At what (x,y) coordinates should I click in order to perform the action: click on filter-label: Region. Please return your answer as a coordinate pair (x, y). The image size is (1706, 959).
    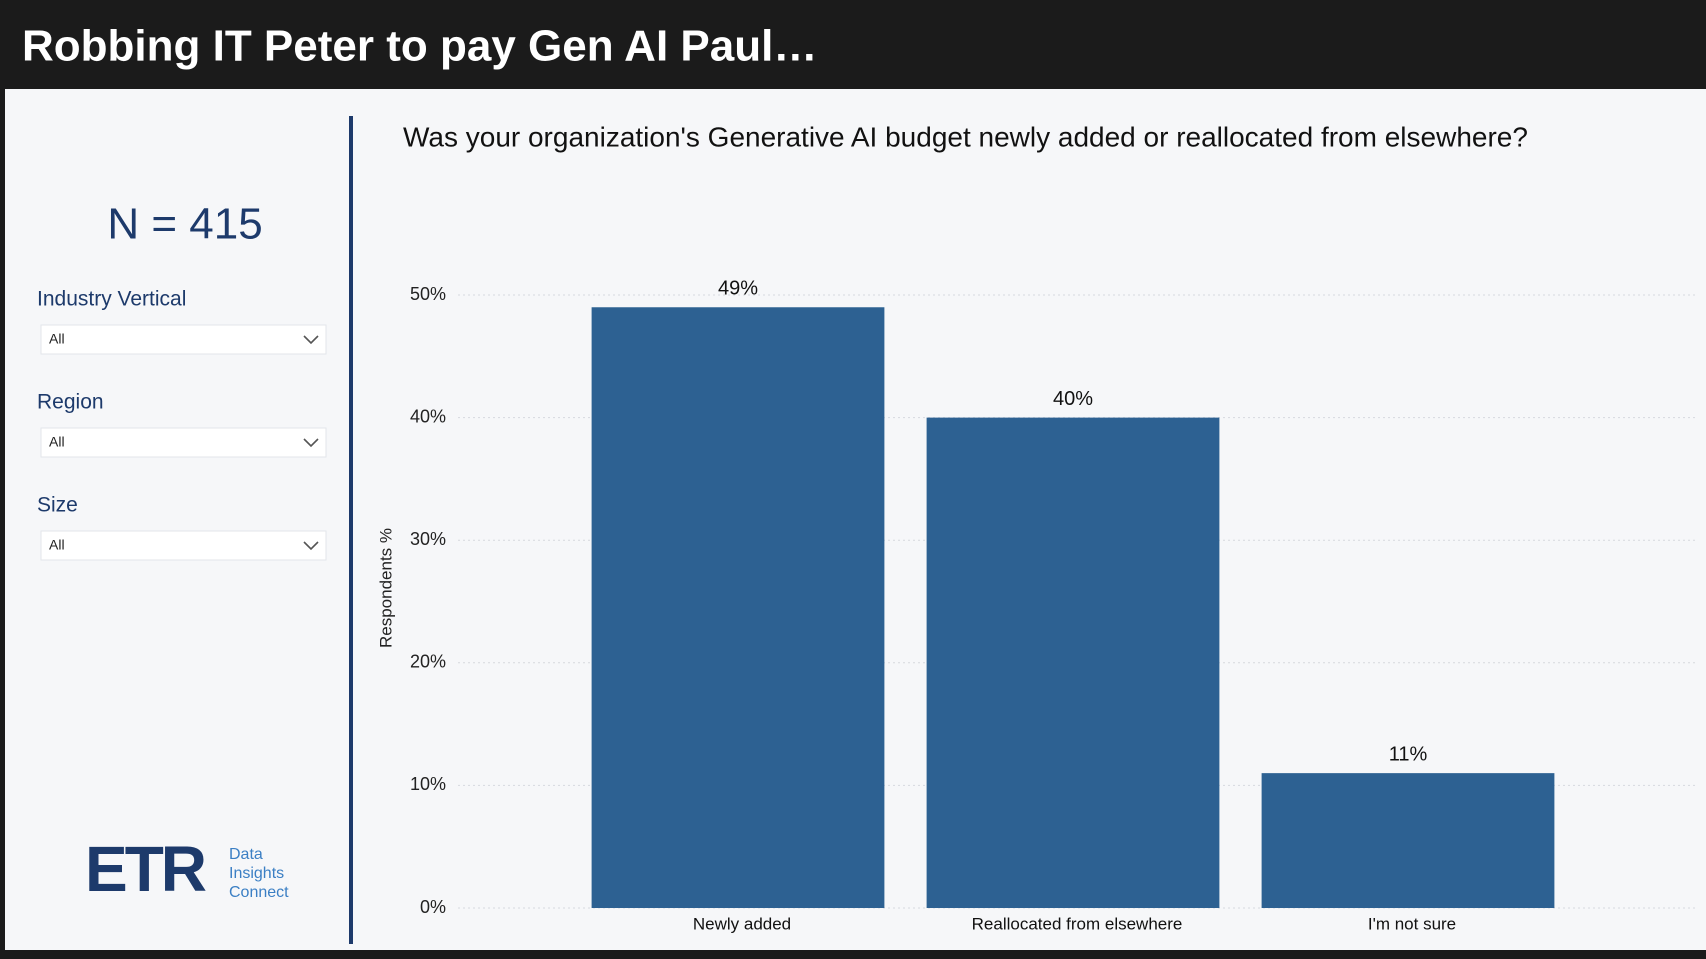
    Looking at the image, I should click on (70, 402).